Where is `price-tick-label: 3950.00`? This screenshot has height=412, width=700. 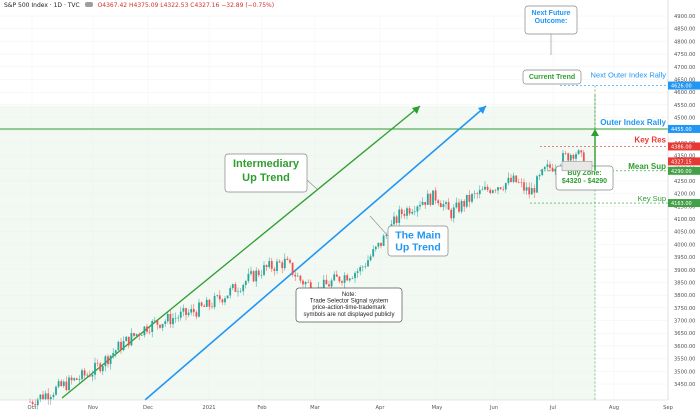
price-tick-label: 3950.00 is located at coordinates (684, 258).